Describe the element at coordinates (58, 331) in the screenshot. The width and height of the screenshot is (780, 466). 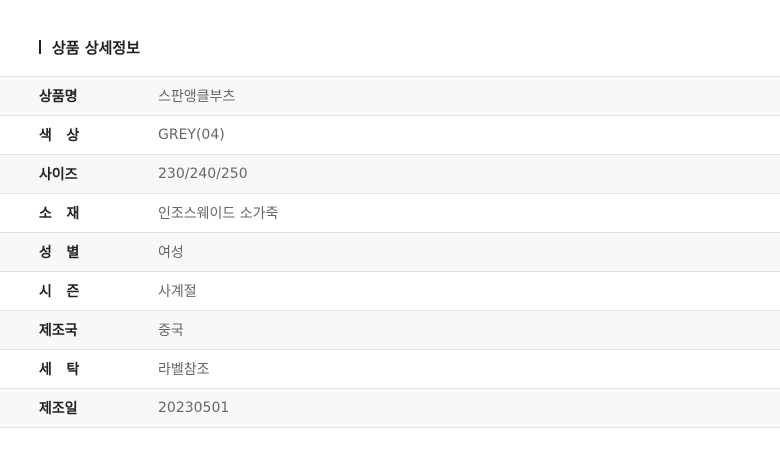
I see `row-label: 제조국` at that location.